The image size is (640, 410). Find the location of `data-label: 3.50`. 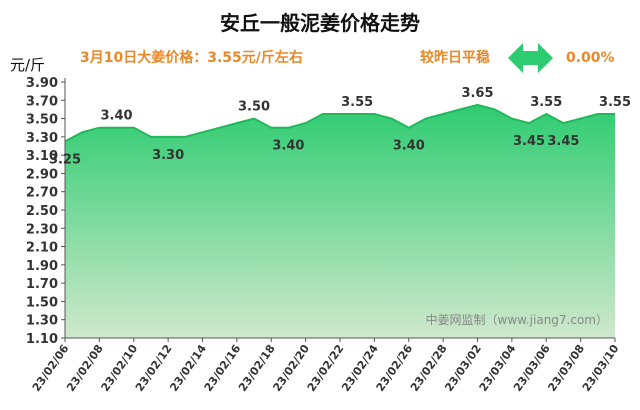

data-label: 3.50 is located at coordinates (254, 107).